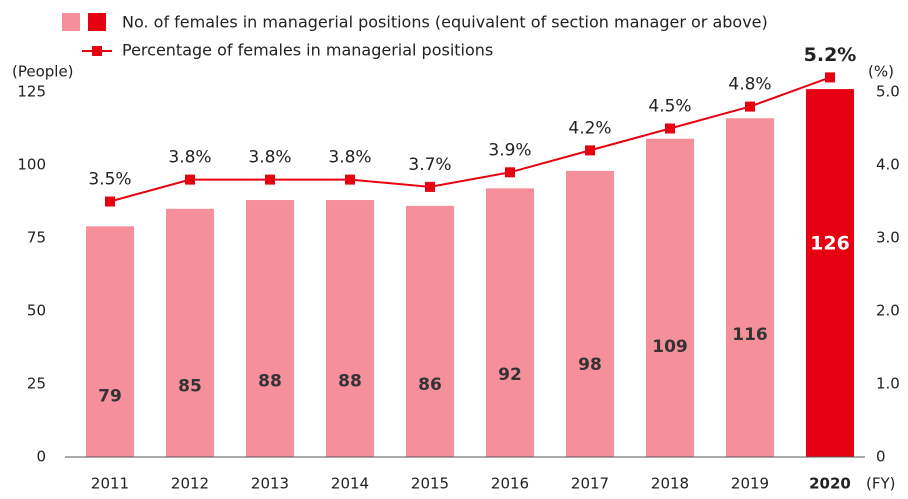 This screenshot has height=499, width=908. What do you see at coordinates (36, 311) in the screenshot?
I see `y-tick-label: 50` at bounding box center [36, 311].